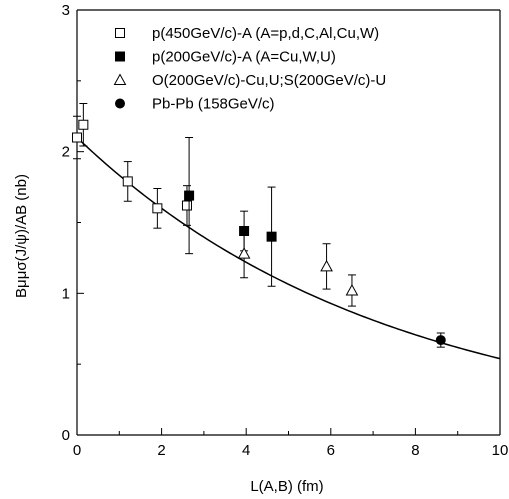 The image size is (509, 499). Describe the element at coordinates (213, 104) in the screenshot. I see `legend-entry: Pb-Pb (158GeV/c)` at that location.